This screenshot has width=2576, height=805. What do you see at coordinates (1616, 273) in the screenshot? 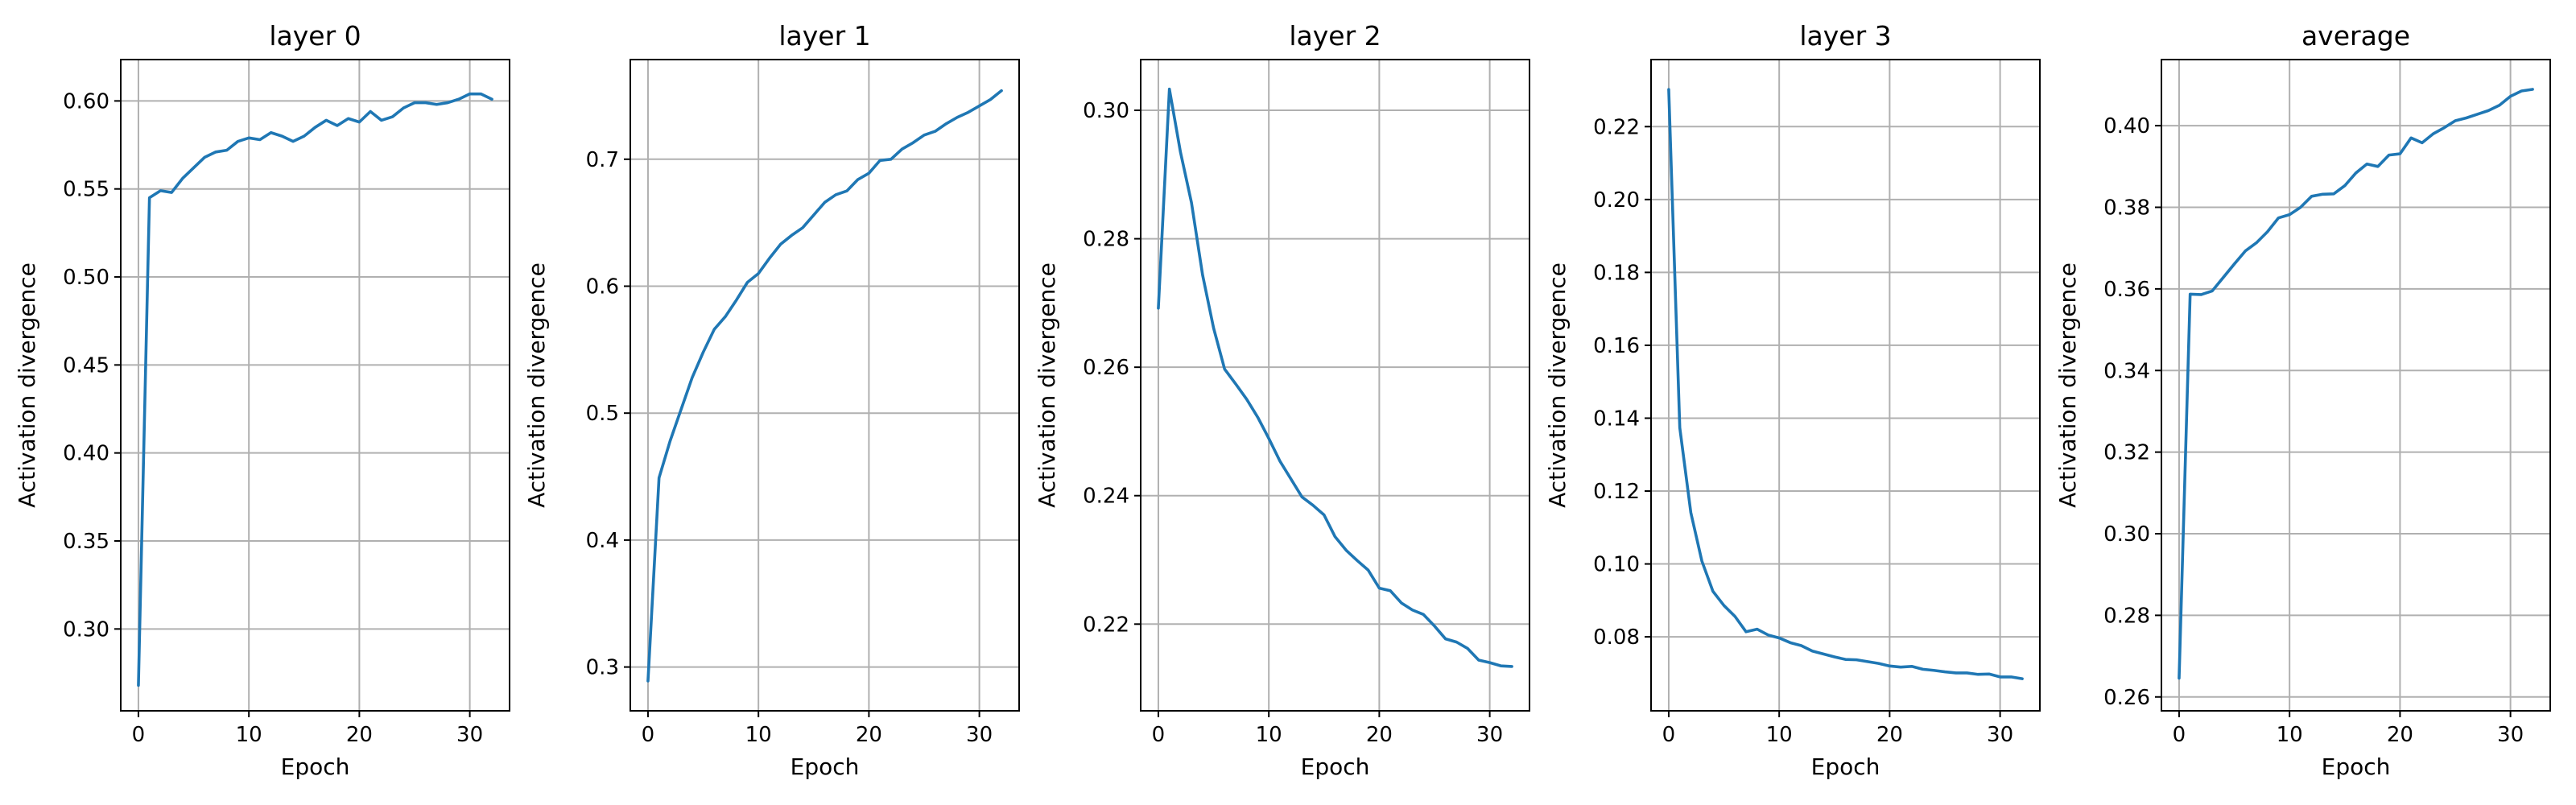
I see `y-tick-label: 0.18` at bounding box center [1616, 273].